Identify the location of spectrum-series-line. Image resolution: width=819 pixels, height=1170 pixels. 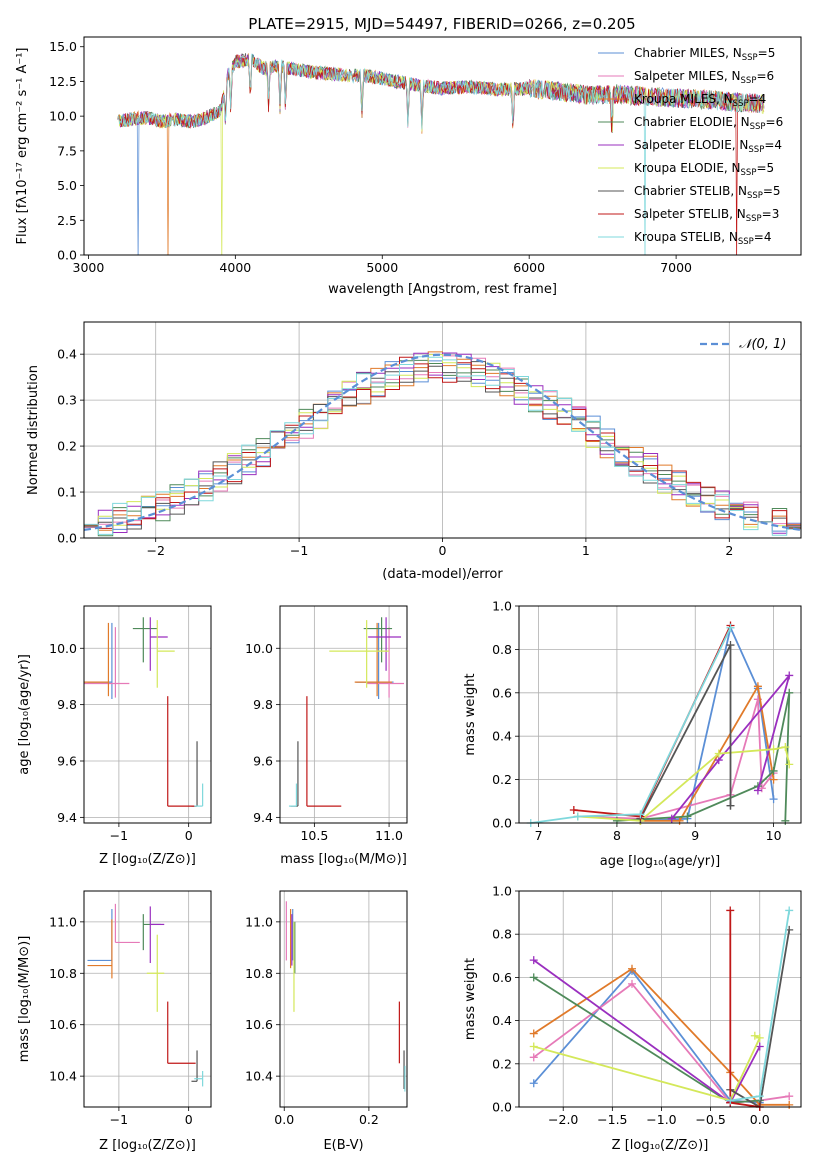
(441, 154).